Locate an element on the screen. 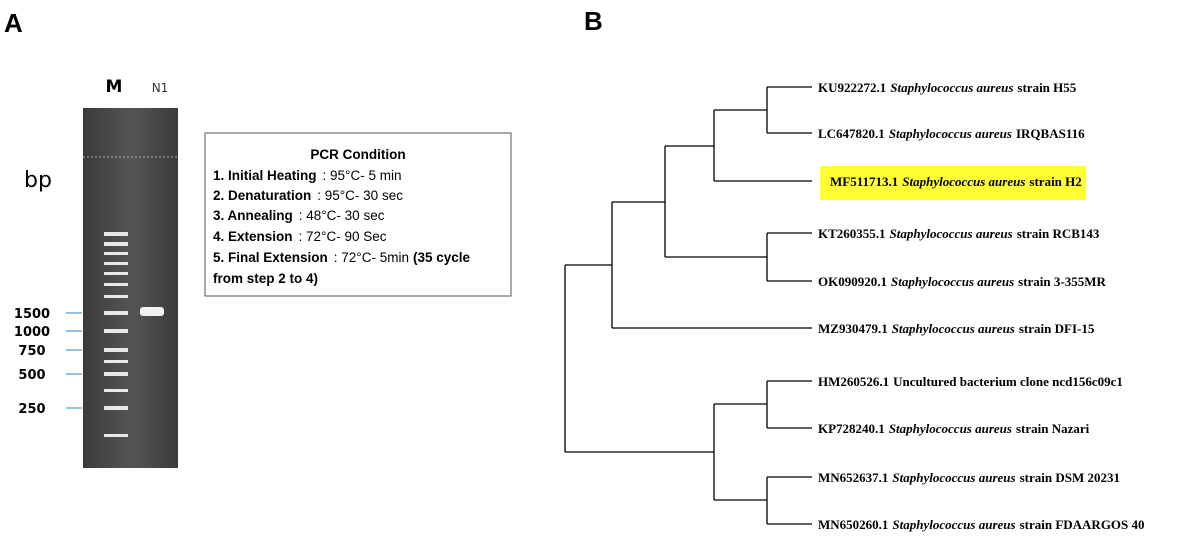 This screenshot has width=1189, height=539. pcr-step: 2. Denaturation : 95°C- 30 sec is located at coordinates (308, 195).